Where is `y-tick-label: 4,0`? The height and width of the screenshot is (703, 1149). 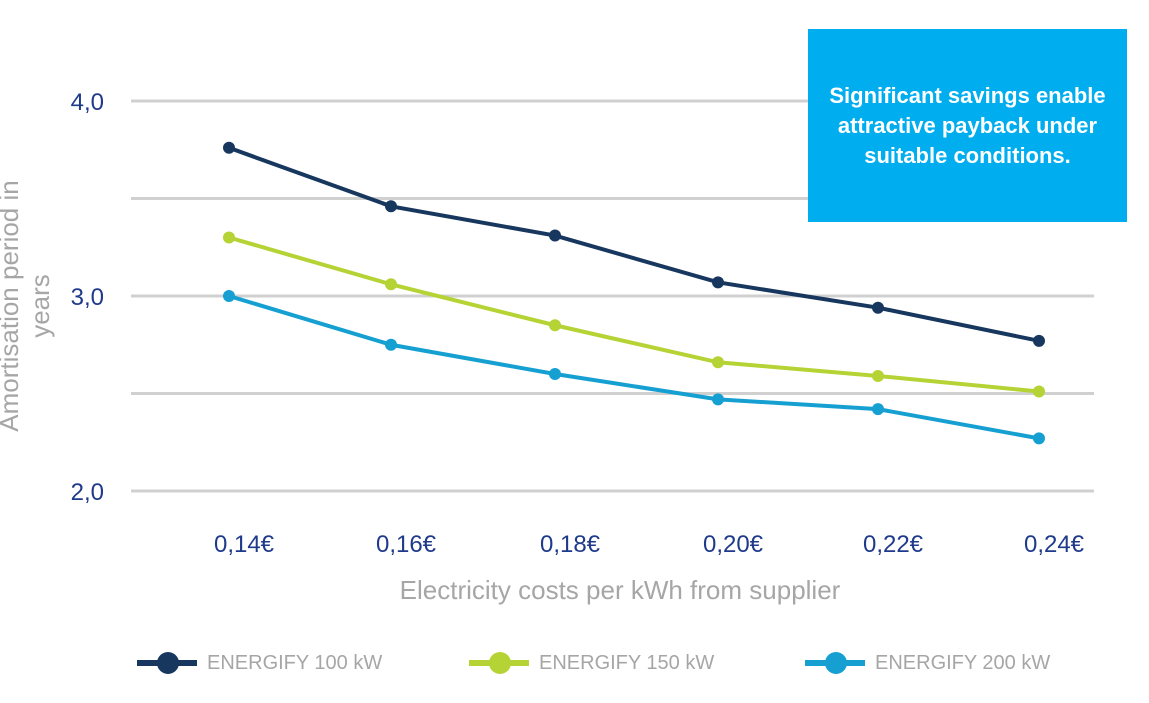
y-tick-label: 4,0 is located at coordinates (87, 102).